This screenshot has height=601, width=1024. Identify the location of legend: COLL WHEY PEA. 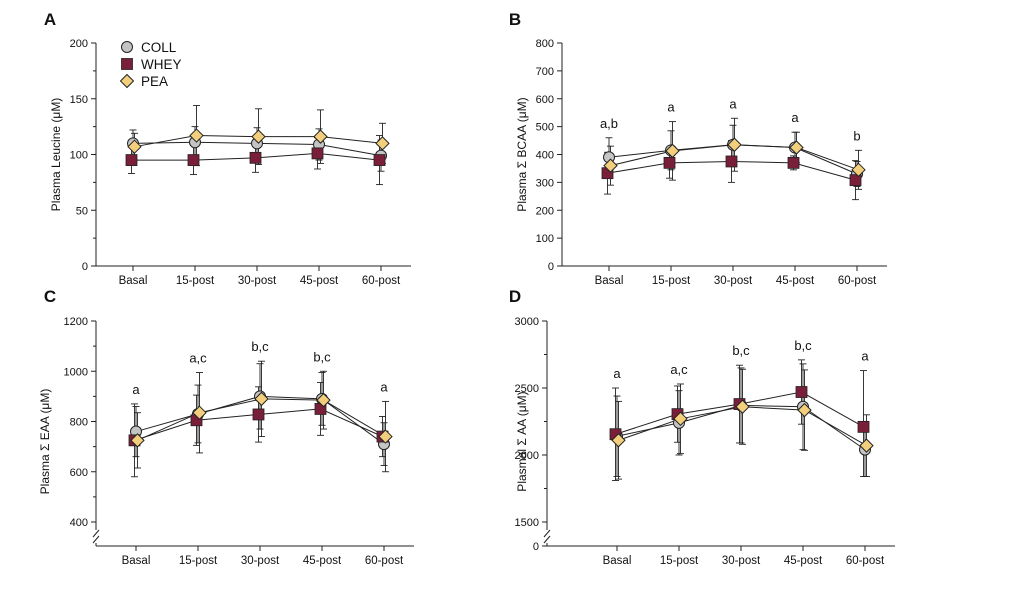
(150, 64).